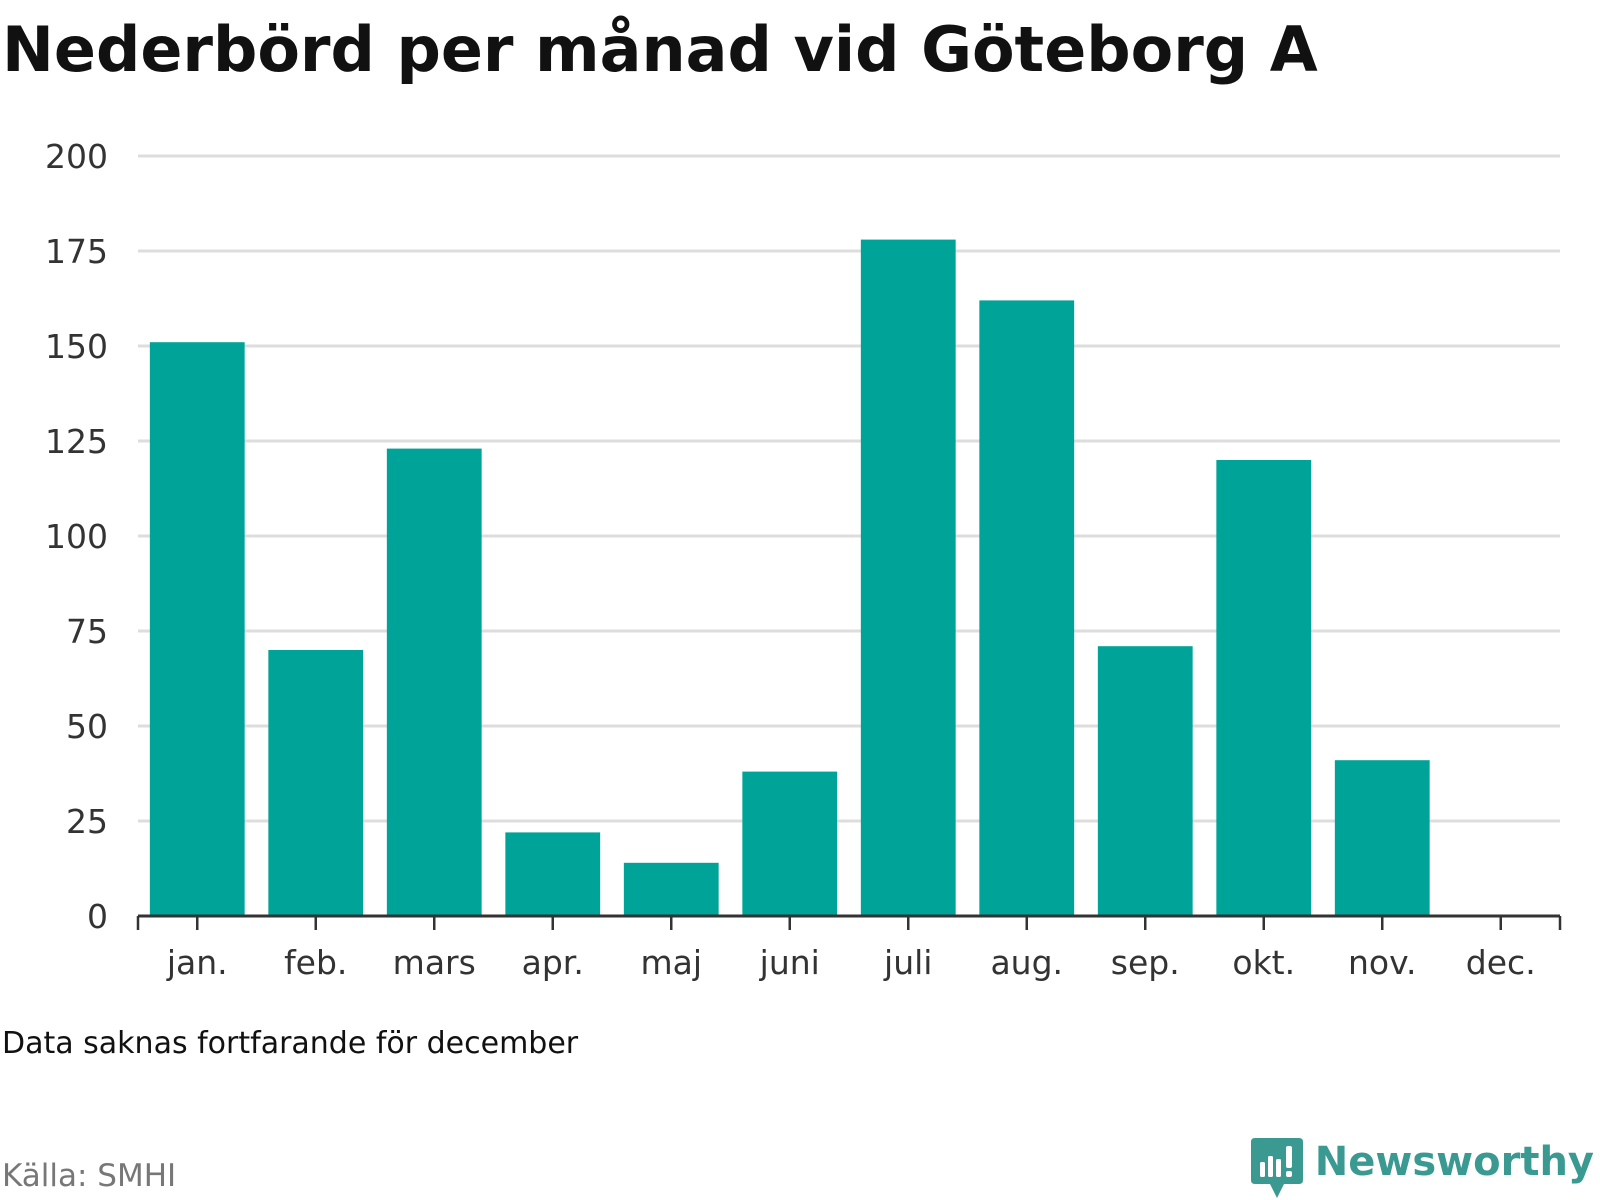 This screenshot has height=1200, width=1600. I want to click on bar-apr: apr.: 22, so click(553, 874).